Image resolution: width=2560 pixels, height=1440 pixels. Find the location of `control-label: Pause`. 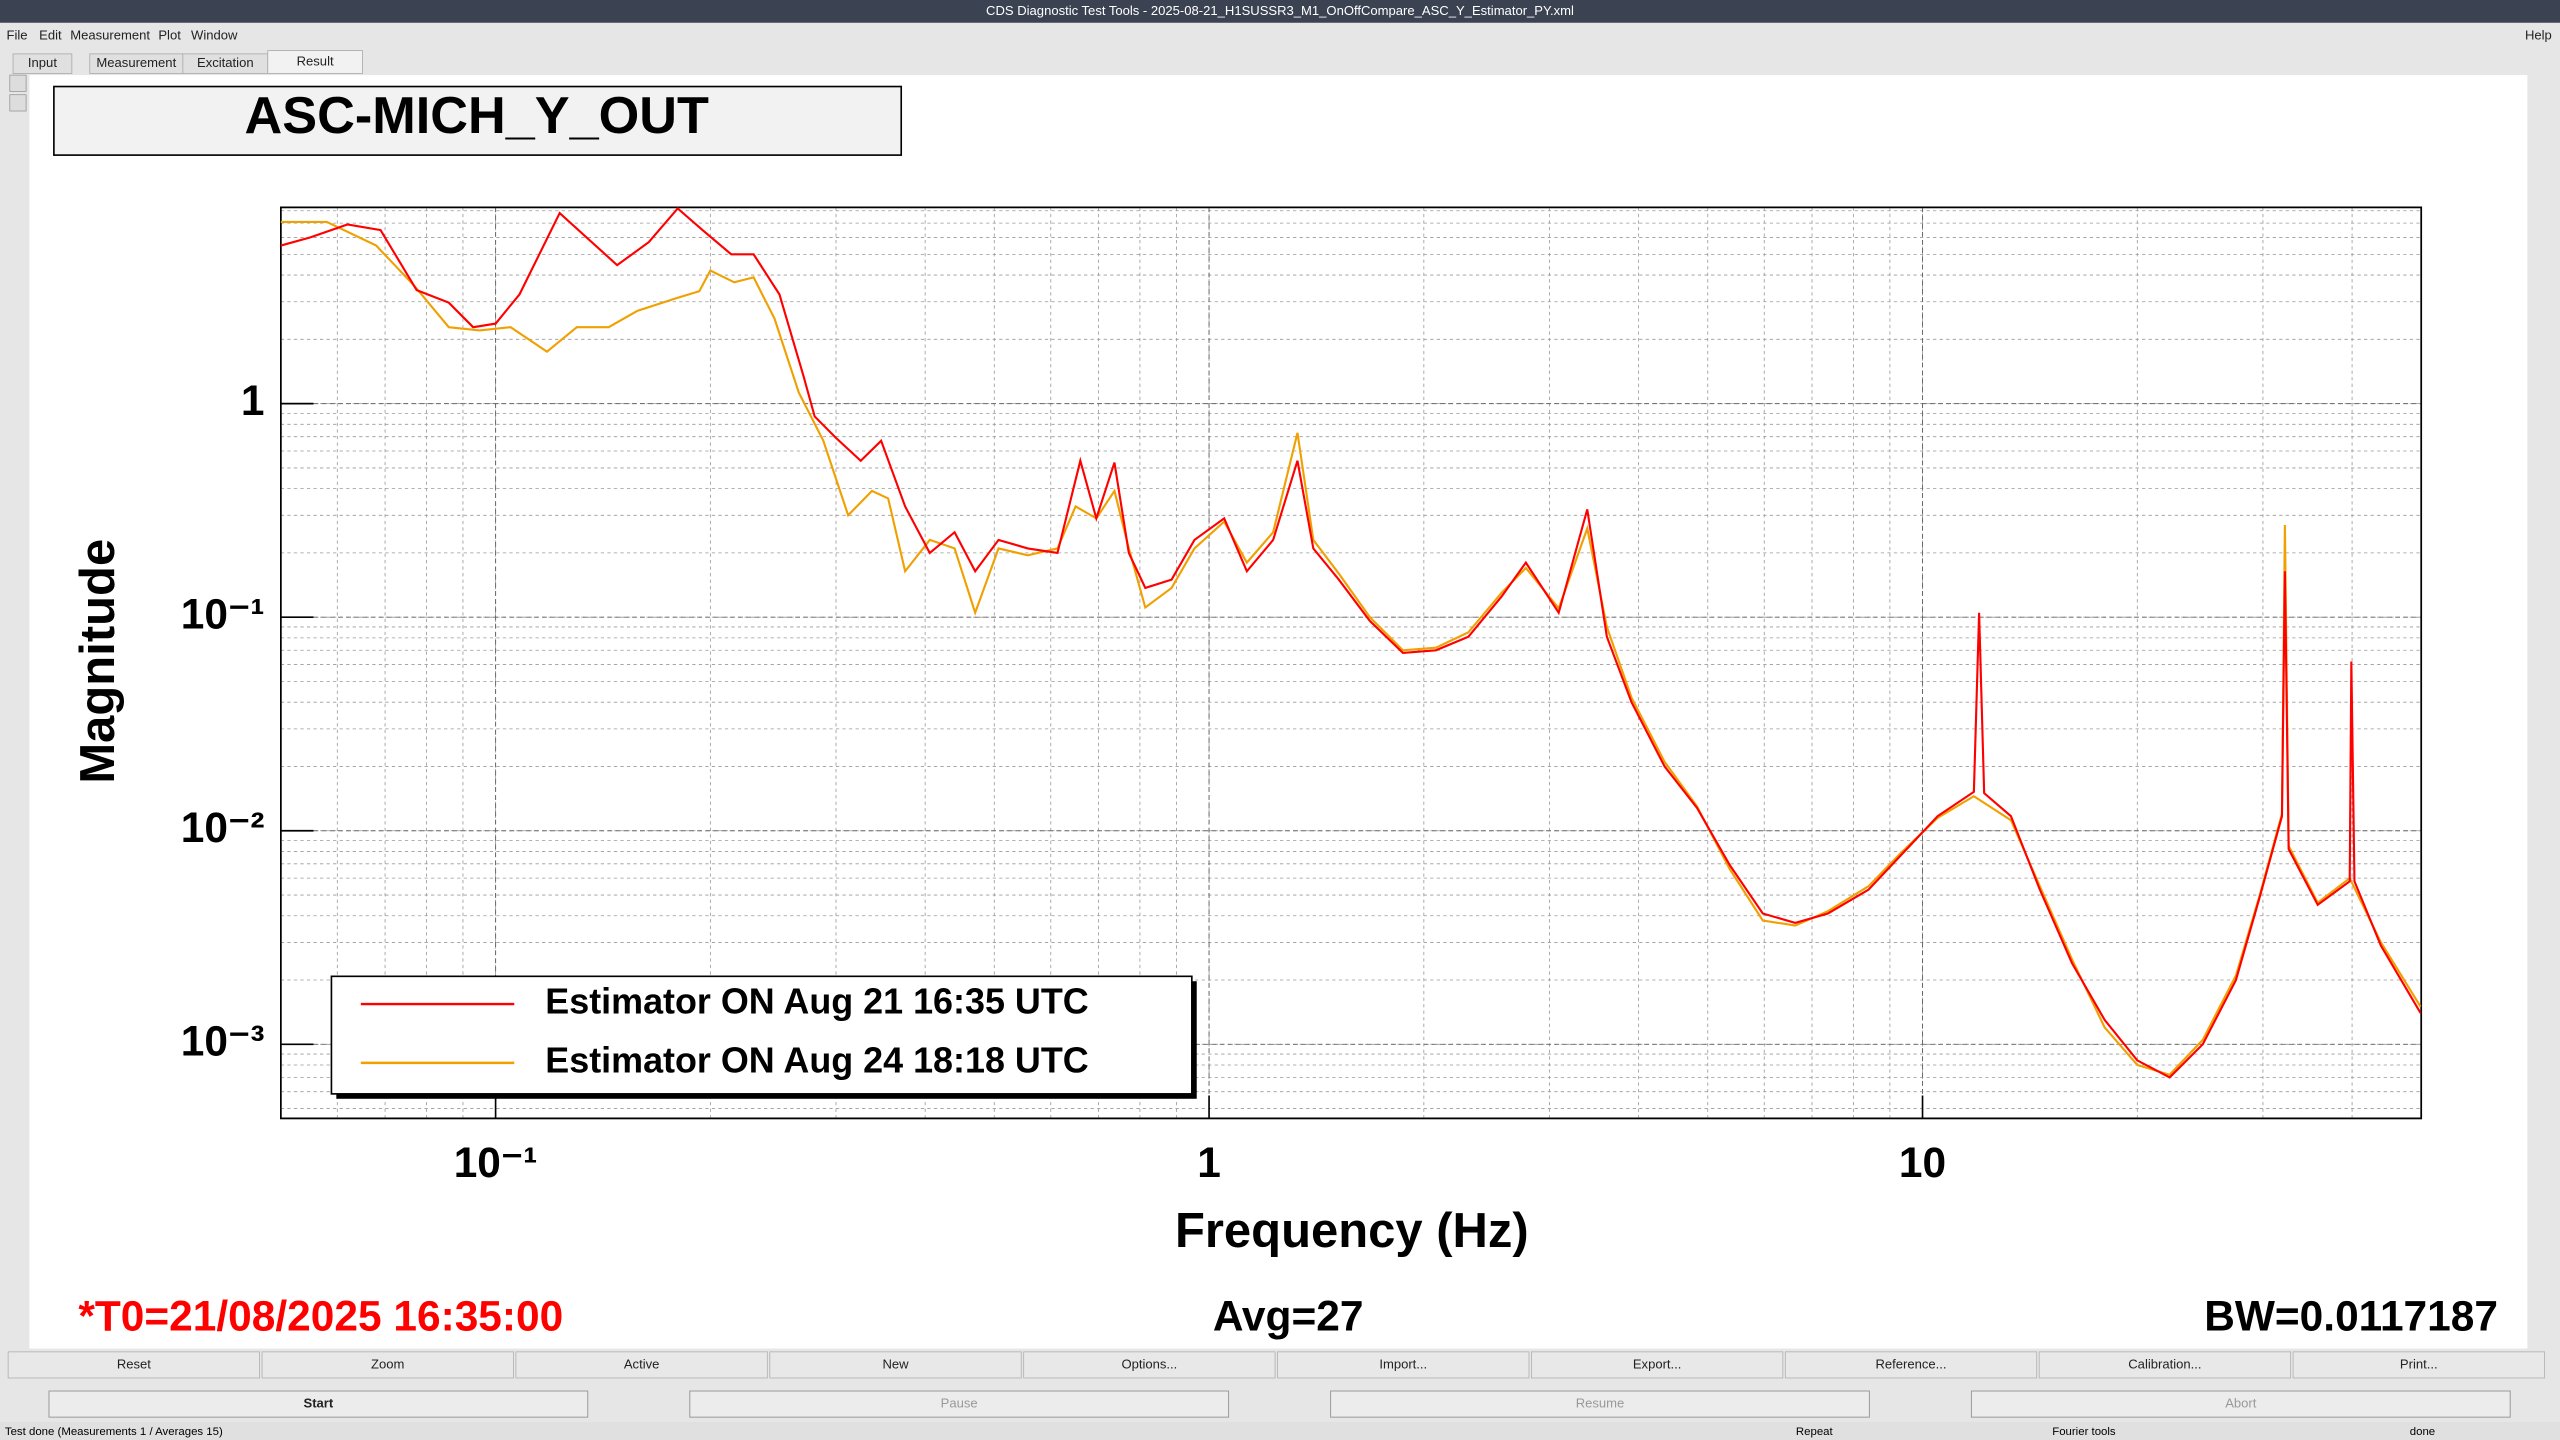

control-label: Pause is located at coordinates (959, 1403).